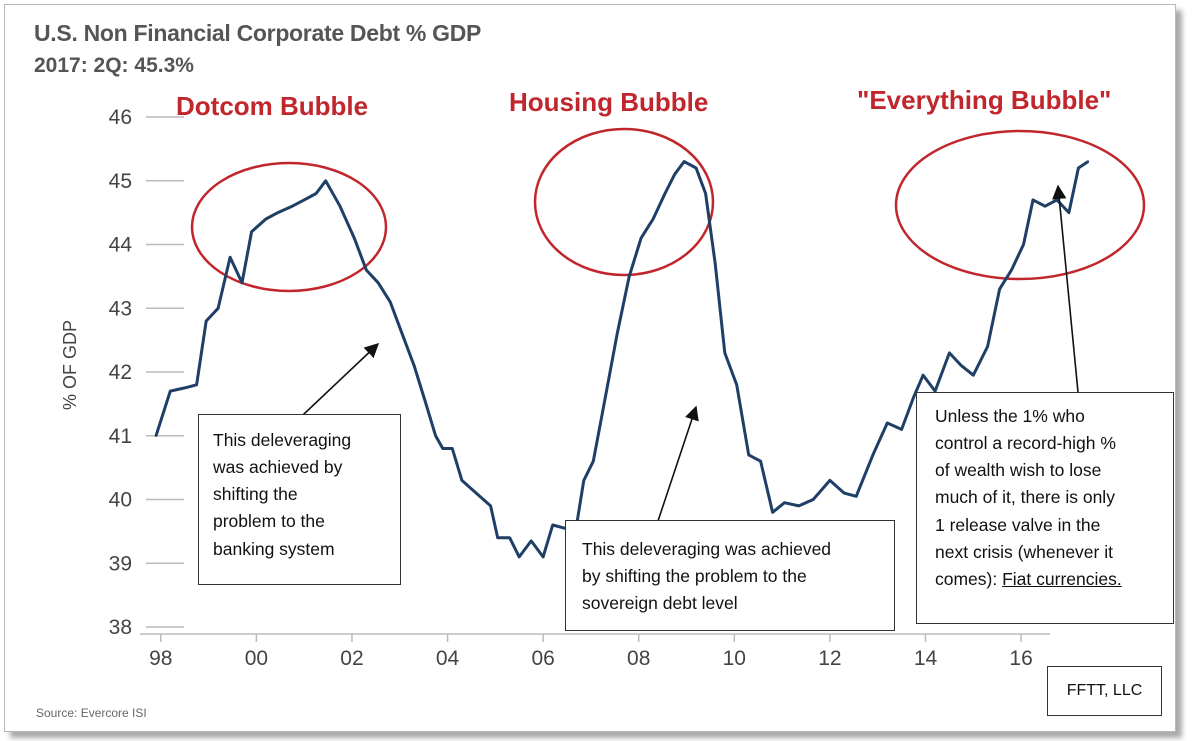 The image size is (1200, 741). I want to click on y-axis: 38 39 40 41 42 43 44 45 46, so click(146, 372).